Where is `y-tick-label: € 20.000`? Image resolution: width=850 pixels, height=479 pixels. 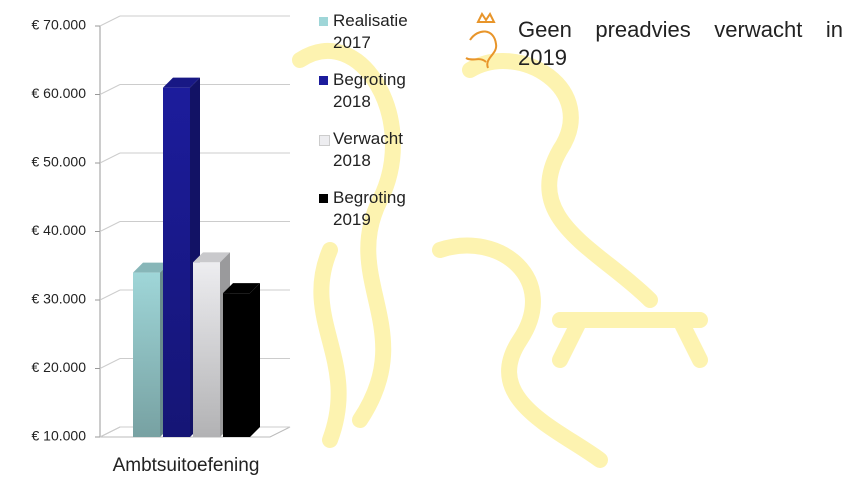 y-tick-label: € 20.000 is located at coordinates (59, 367).